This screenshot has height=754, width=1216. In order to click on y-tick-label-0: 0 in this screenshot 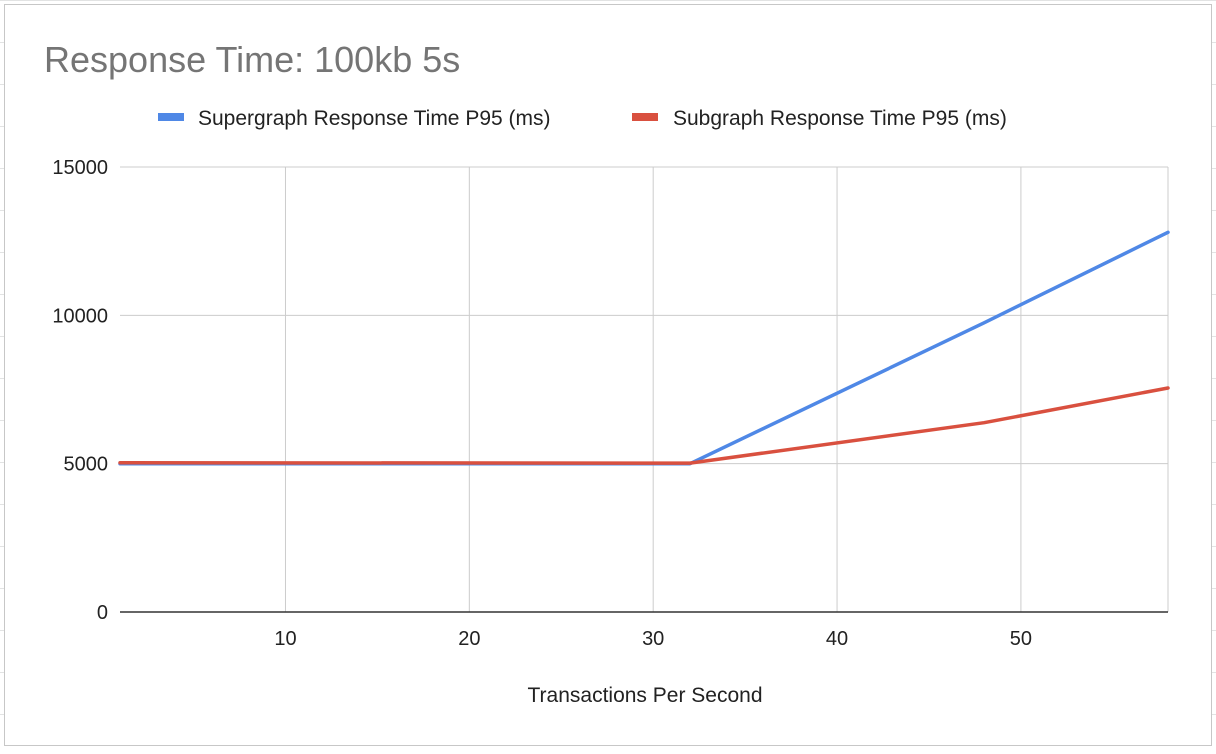, I will do `click(102, 613)`.